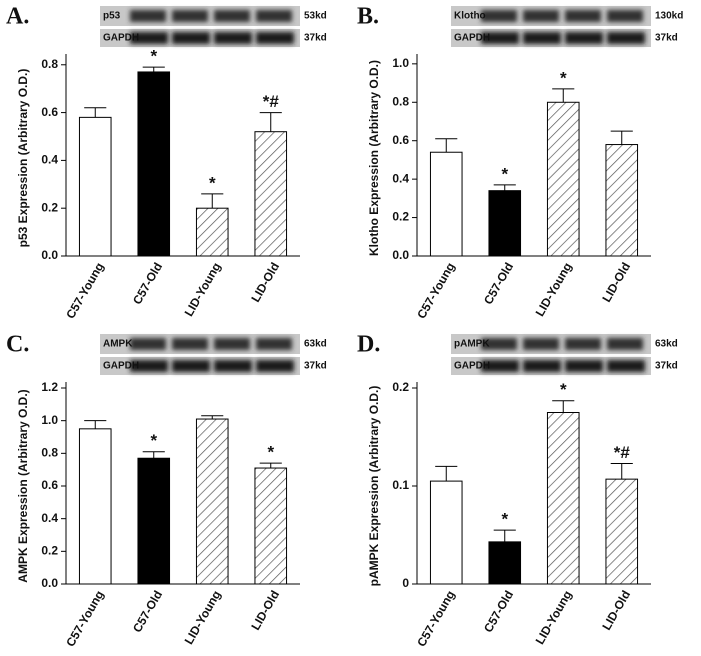  Describe the element at coordinates (118, 344) in the screenshot. I see `blot-label: AMPK` at that location.